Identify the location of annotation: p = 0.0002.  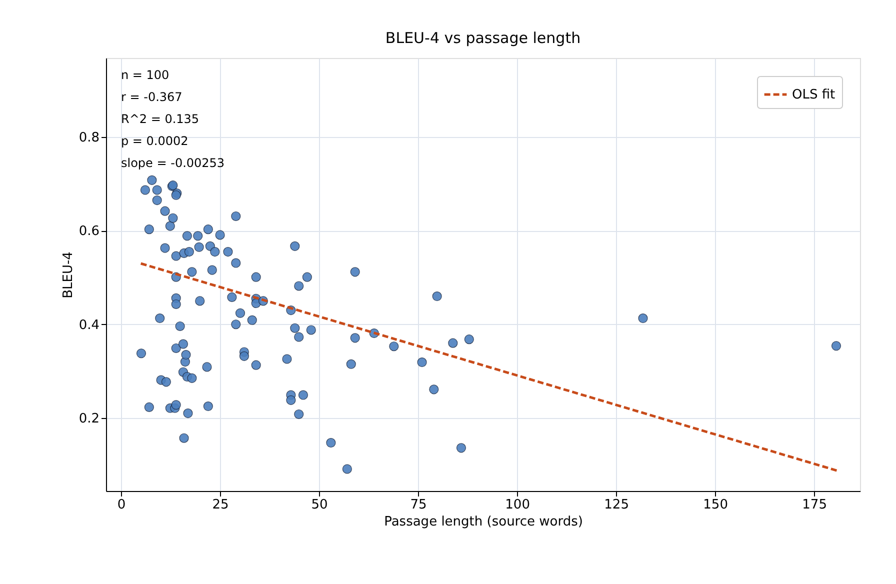
(154, 141).